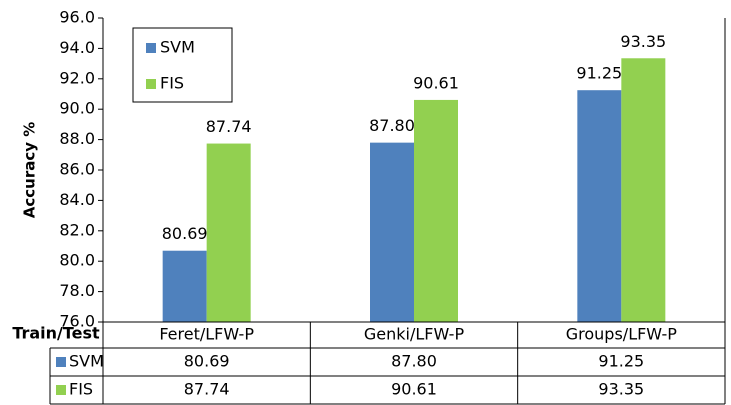 This screenshot has height=405, width=731. Describe the element at coordinates (77, 321) in the screenshot. I see `y-tick-label: 76.0` at that location.